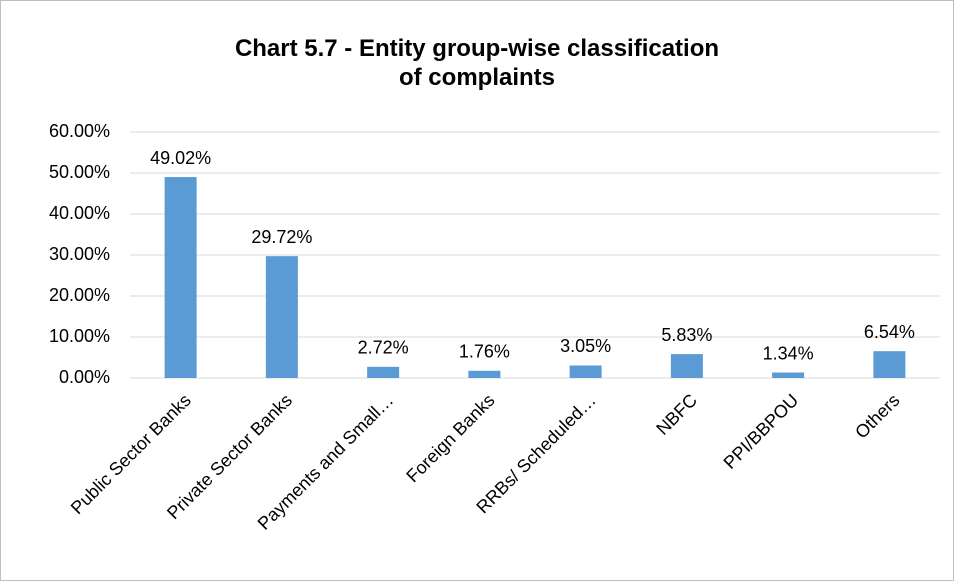  Describe the element at coordinates (585, 346) in the screenshot. I see `data-label: 3.05%` at that location.